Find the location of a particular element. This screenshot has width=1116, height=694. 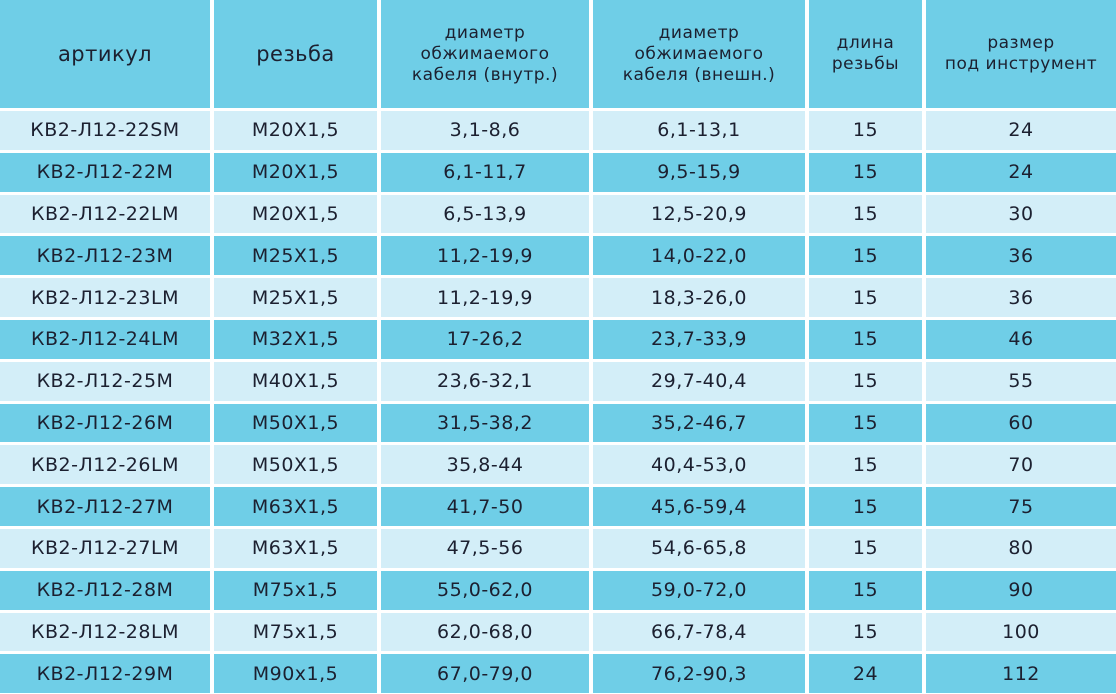

table-cell: 35,8-44 is located at coordinates (485, 465).